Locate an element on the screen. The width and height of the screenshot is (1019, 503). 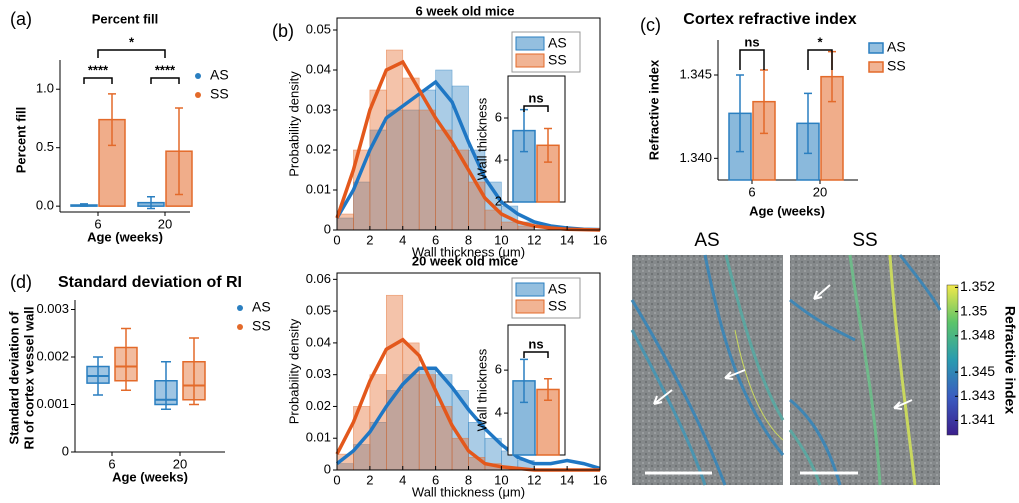
colorbar-tick-label: 1.341 is located at coordinates (977, 419).